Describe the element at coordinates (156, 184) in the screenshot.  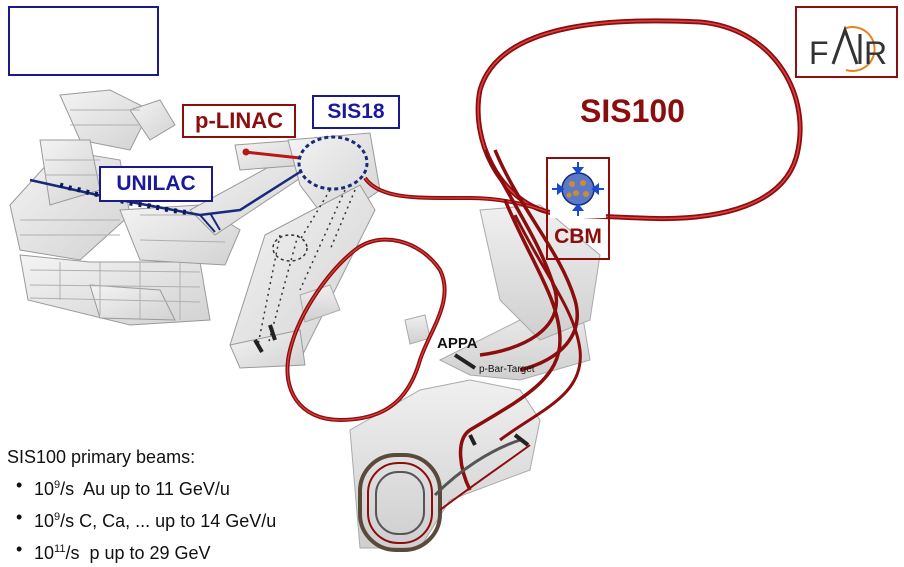
I see `unilac-label: UNILAC` at that location.